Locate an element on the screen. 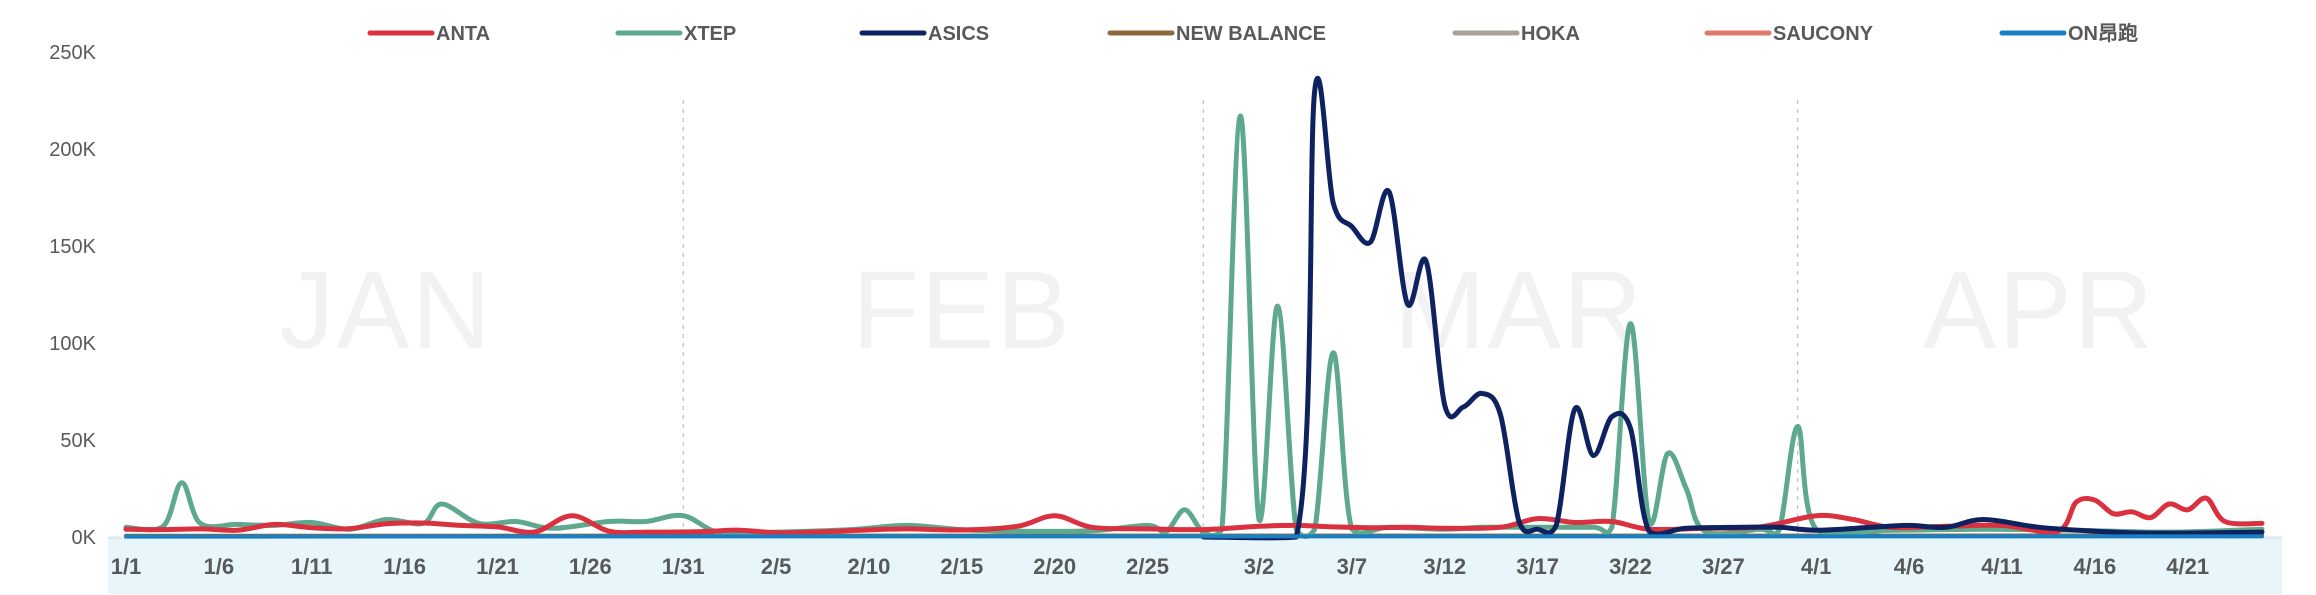  series-line-anta is located at coordinates (1194, 515).